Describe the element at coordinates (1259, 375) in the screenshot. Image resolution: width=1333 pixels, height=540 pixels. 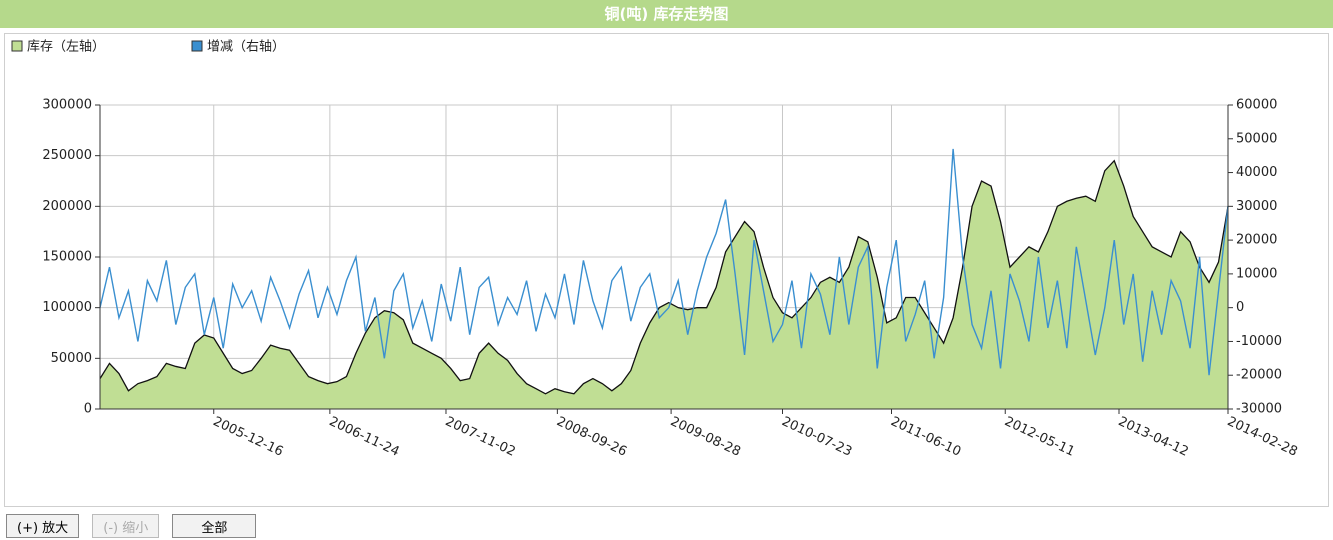
I see `y2-tick-label: -20000` at that location.